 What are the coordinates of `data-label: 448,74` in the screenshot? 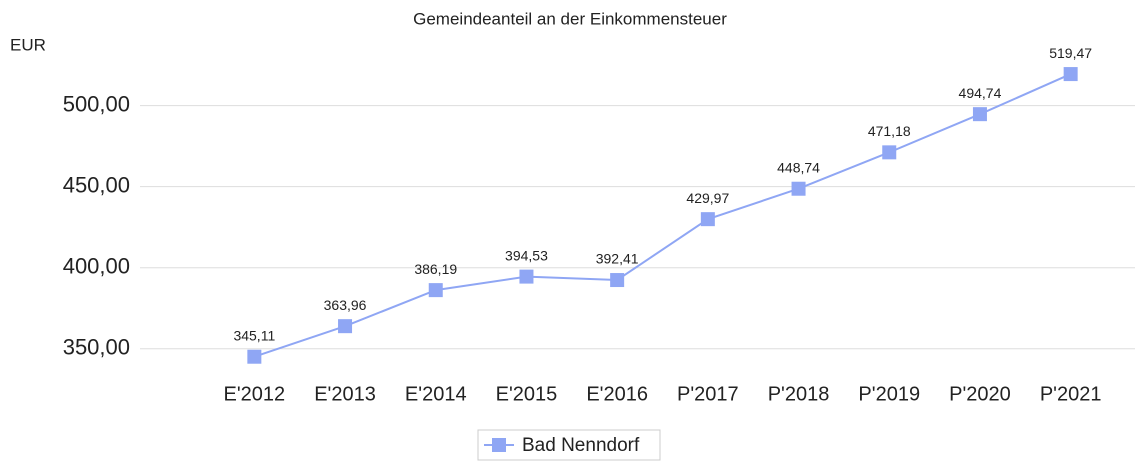 It's located at (798, 167).